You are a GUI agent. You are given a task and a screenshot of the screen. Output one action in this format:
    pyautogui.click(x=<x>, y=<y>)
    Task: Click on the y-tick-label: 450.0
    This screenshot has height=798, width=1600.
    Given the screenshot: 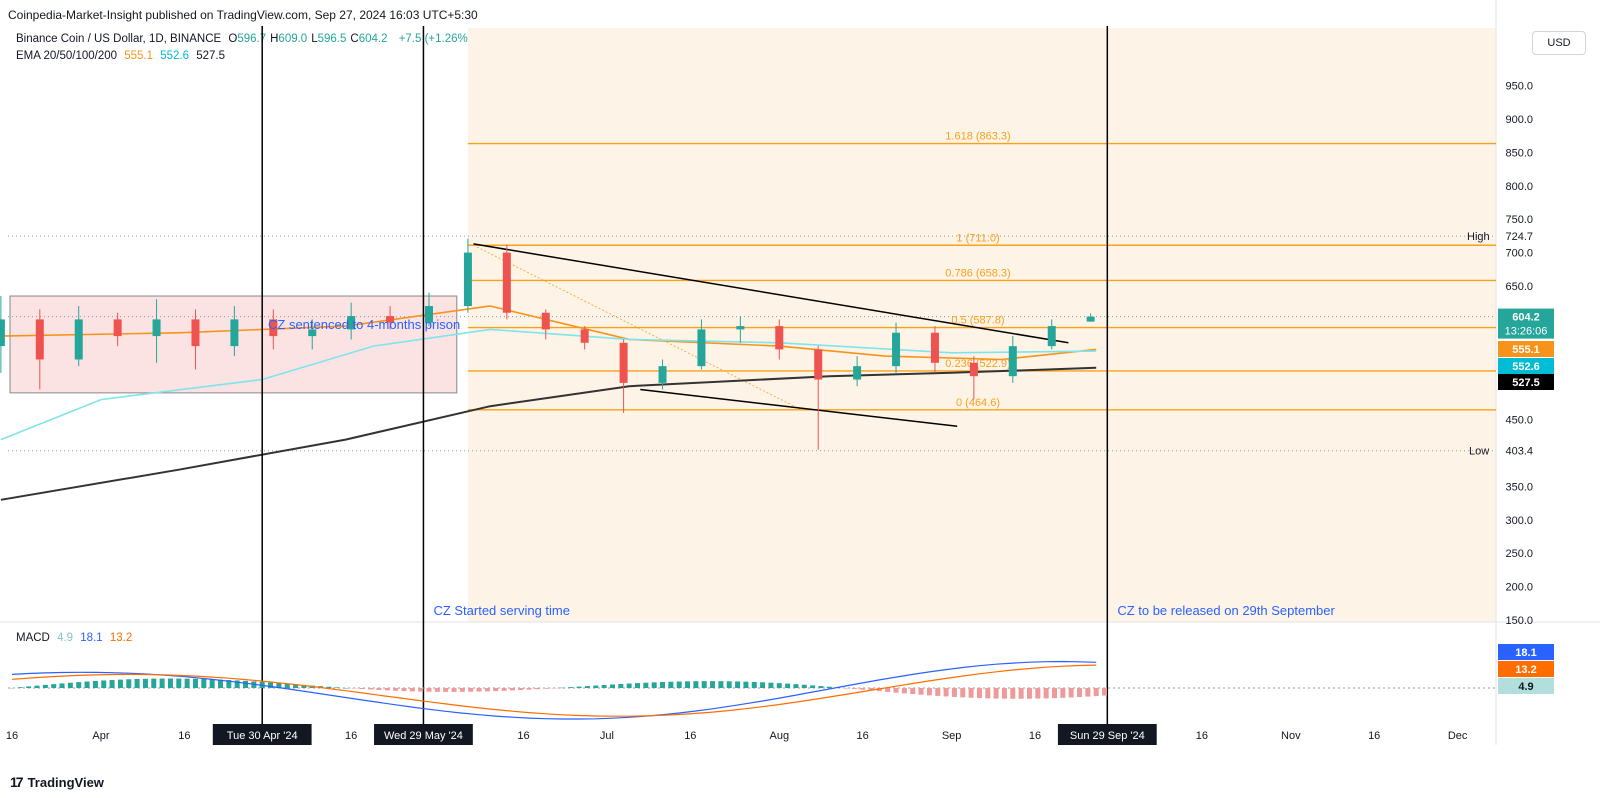 What is the action you would take?
    pyautogui.click(x=1519, y=421)
    